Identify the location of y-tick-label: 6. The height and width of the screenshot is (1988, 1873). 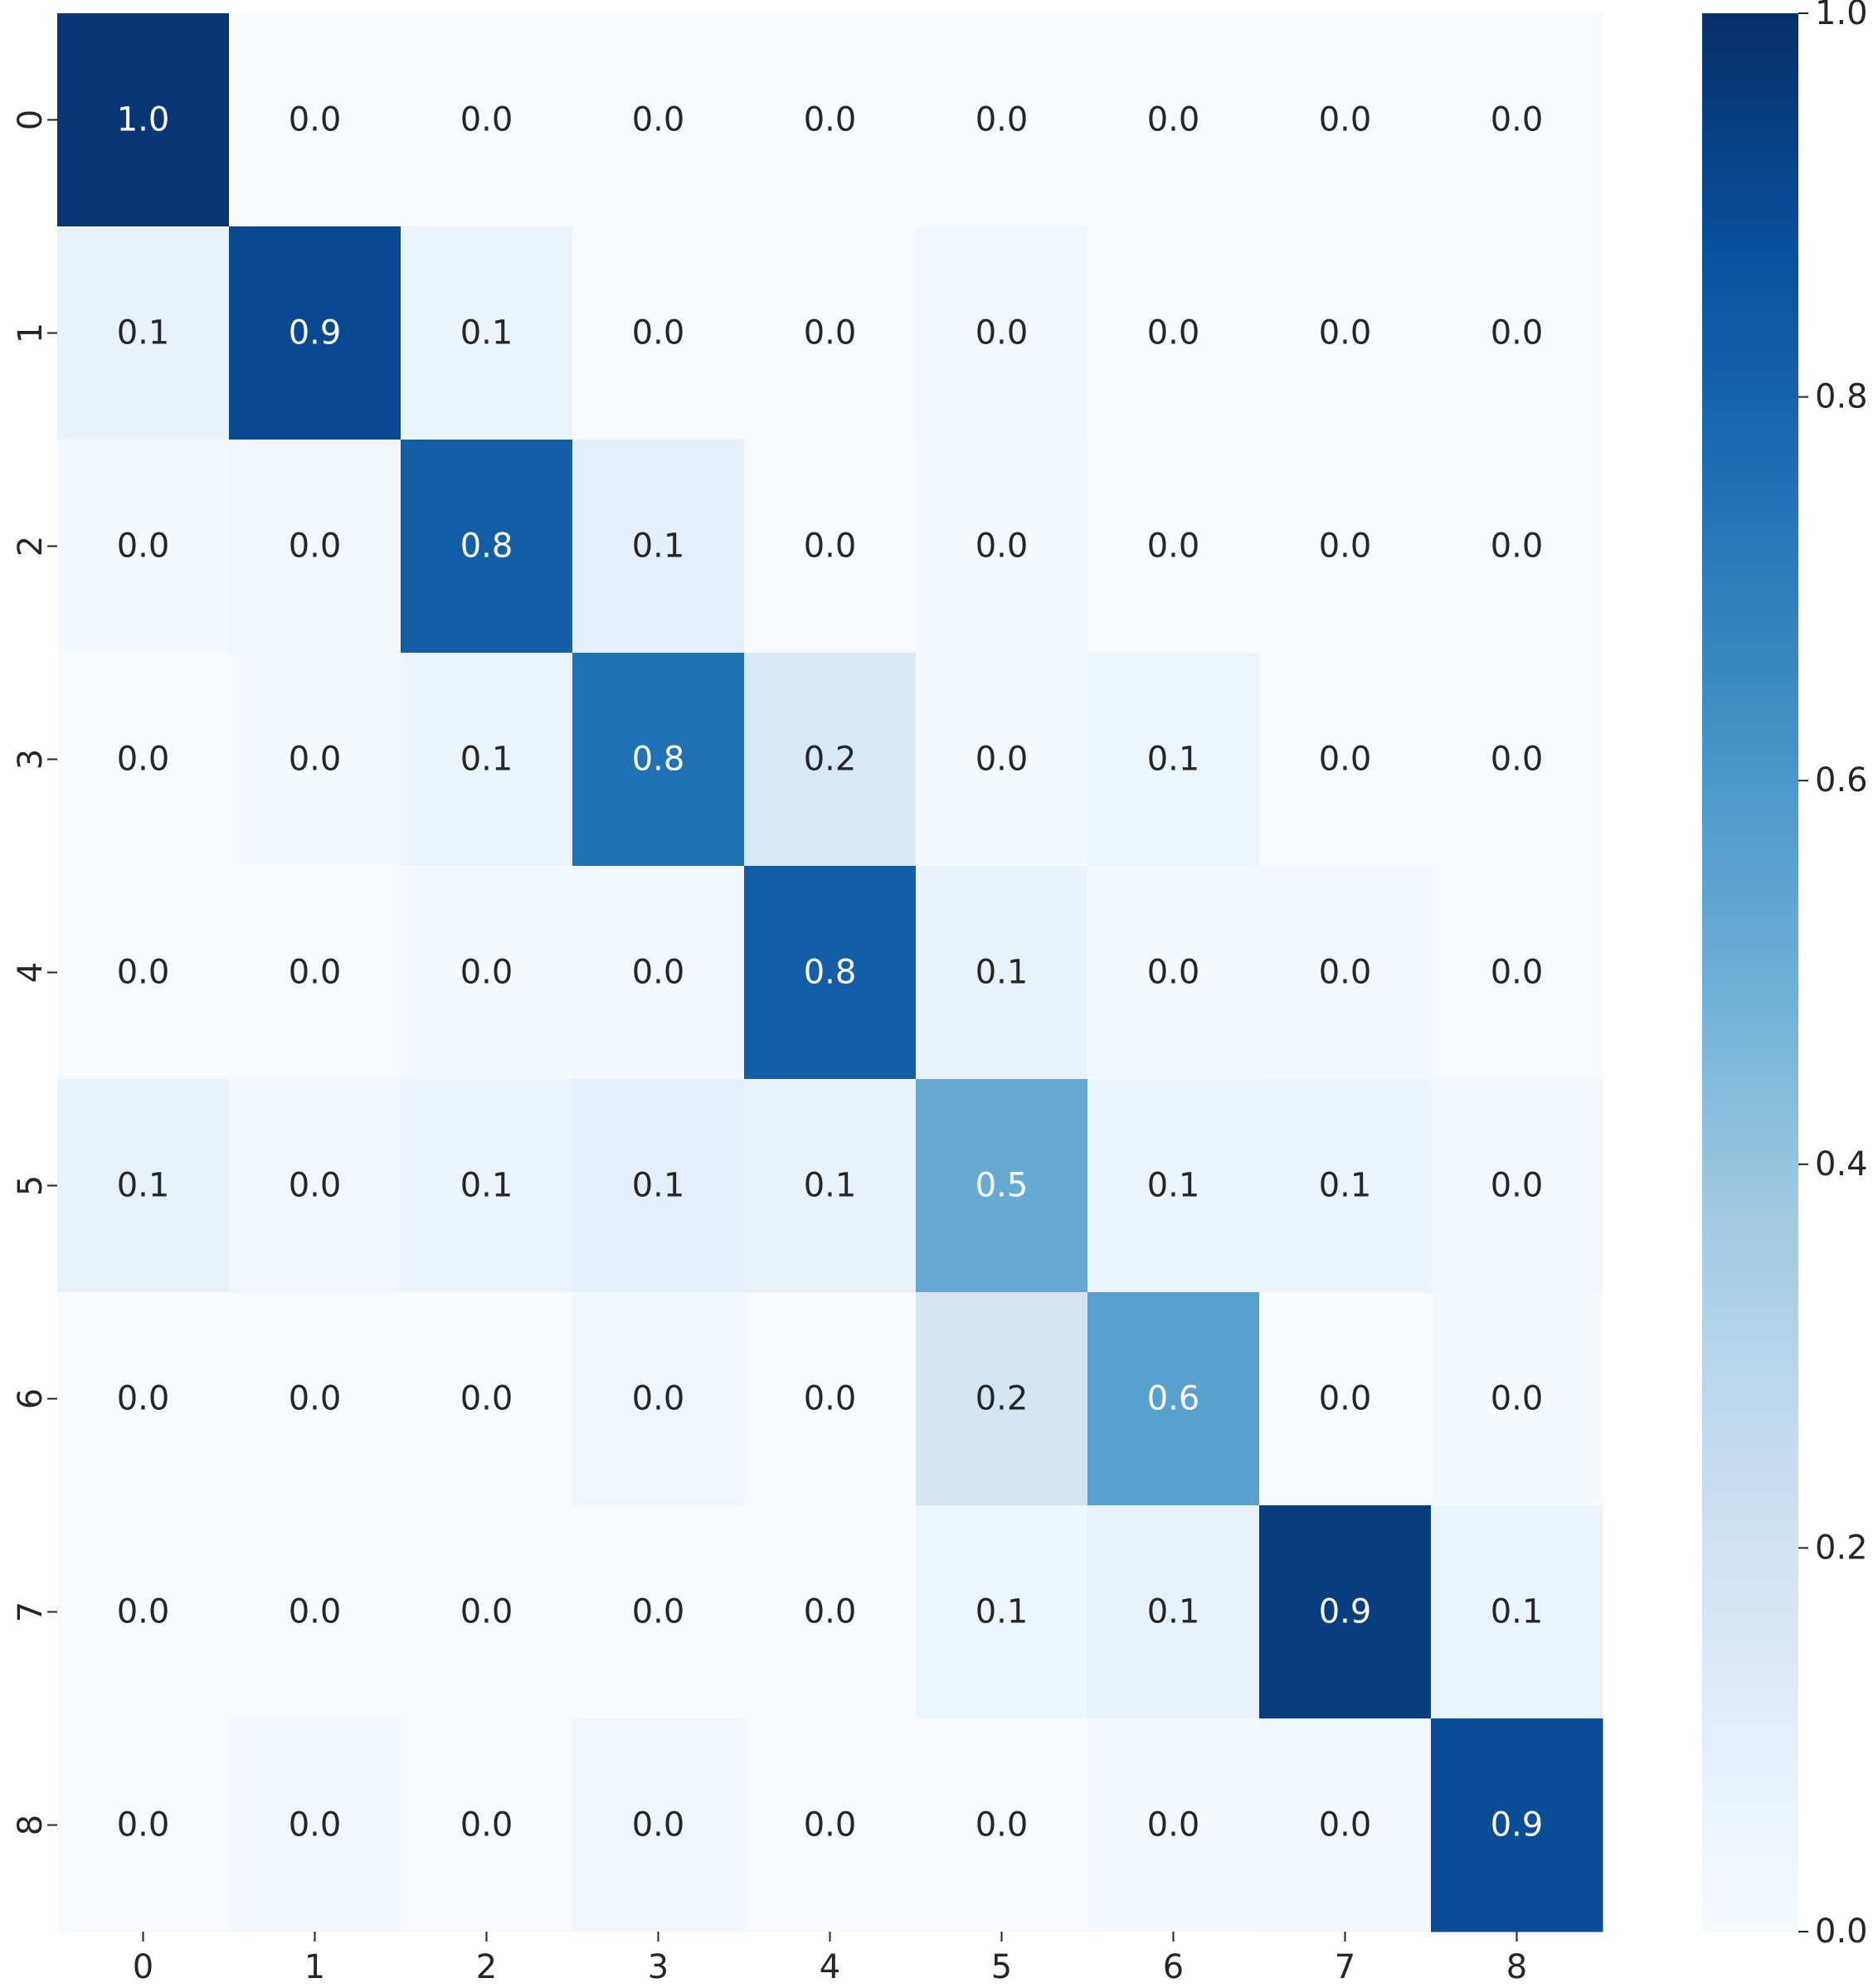
(31, 1398).